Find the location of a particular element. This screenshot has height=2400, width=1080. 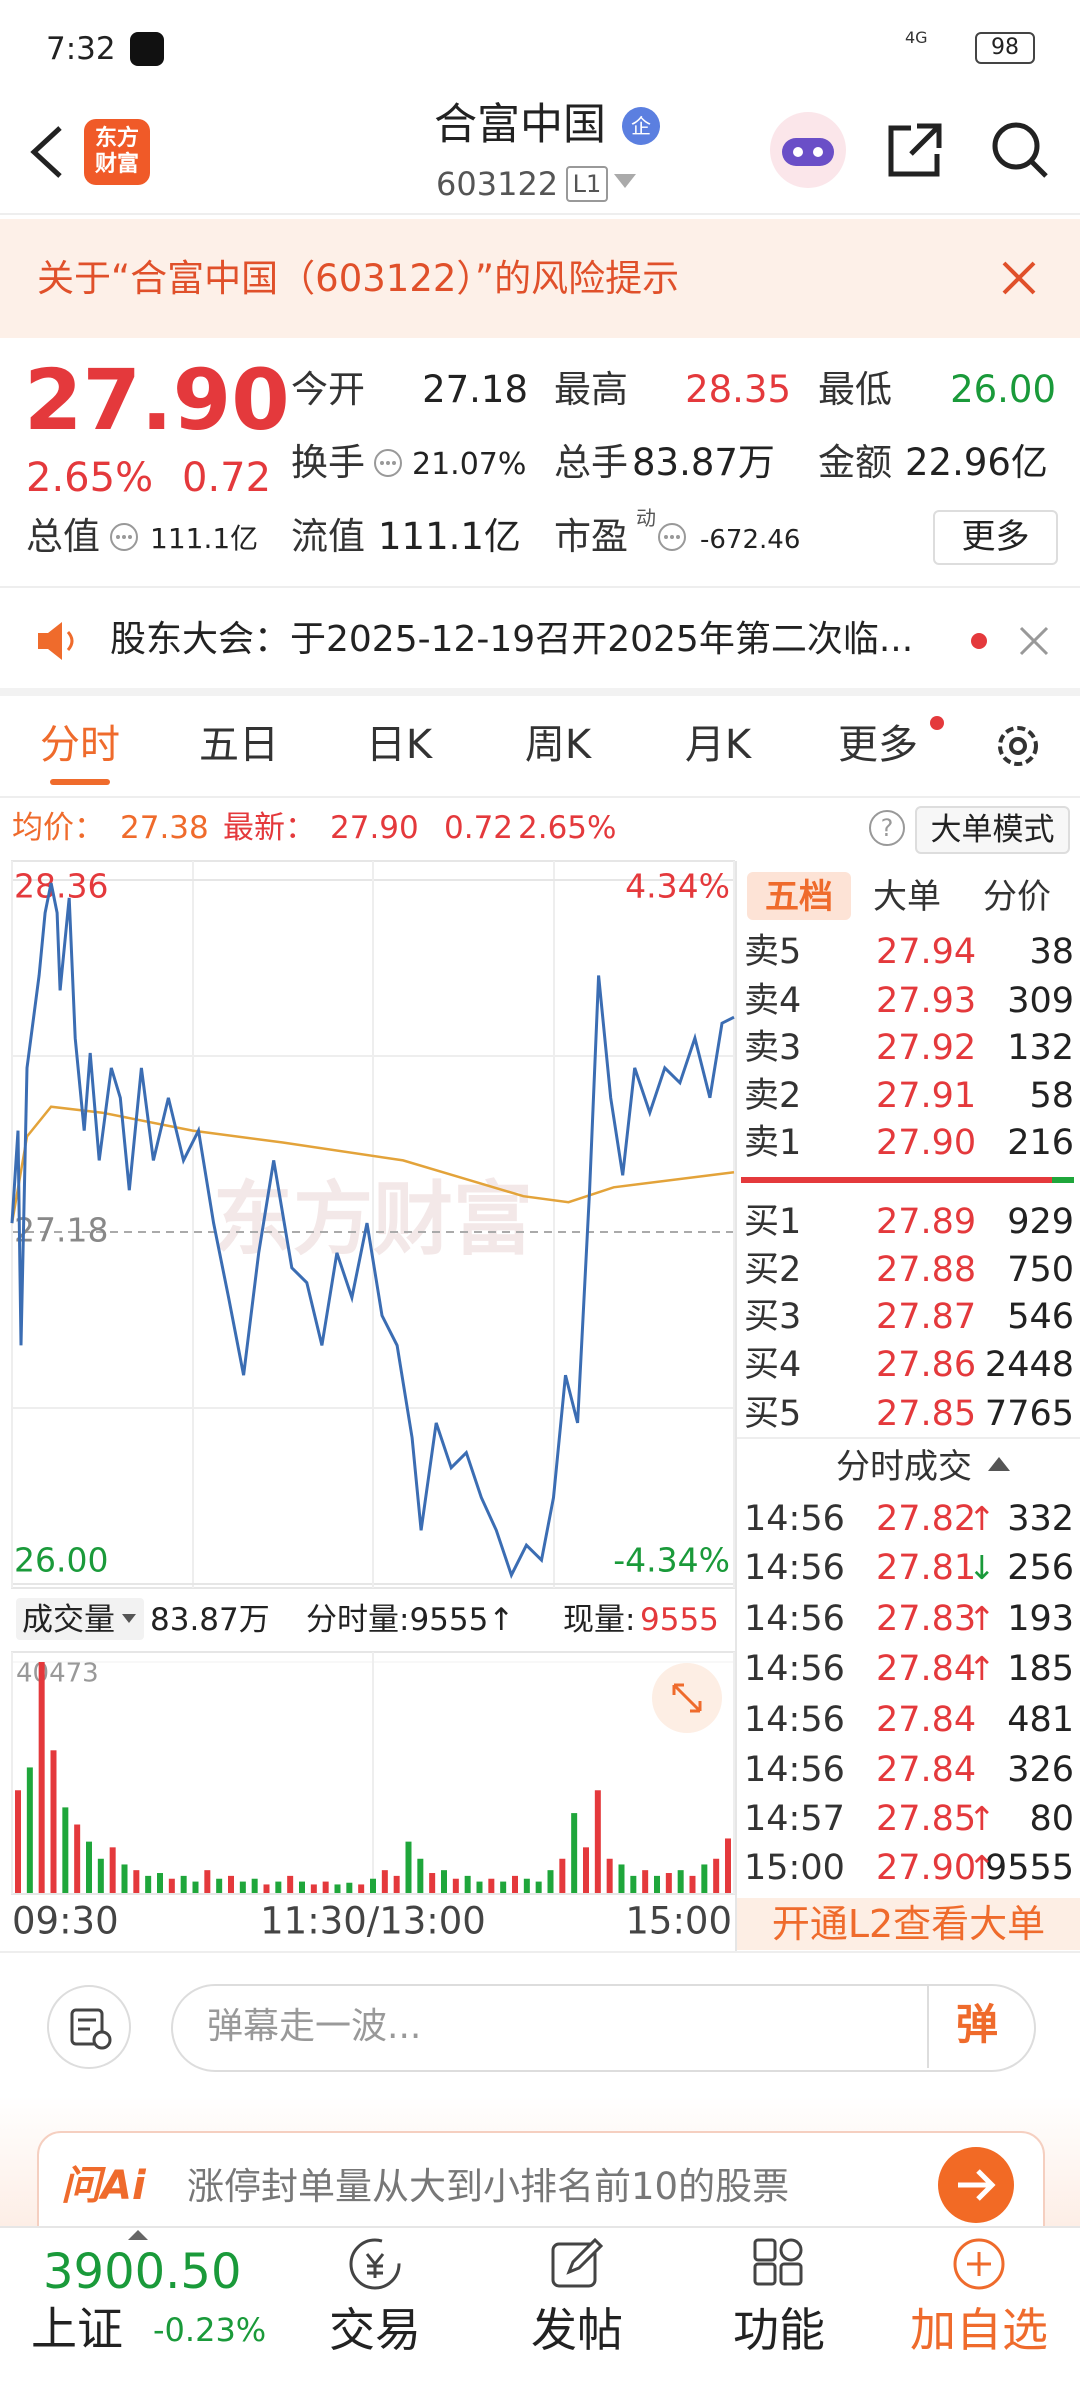

book-tab: 五档 is located at coordinates (799, 897).